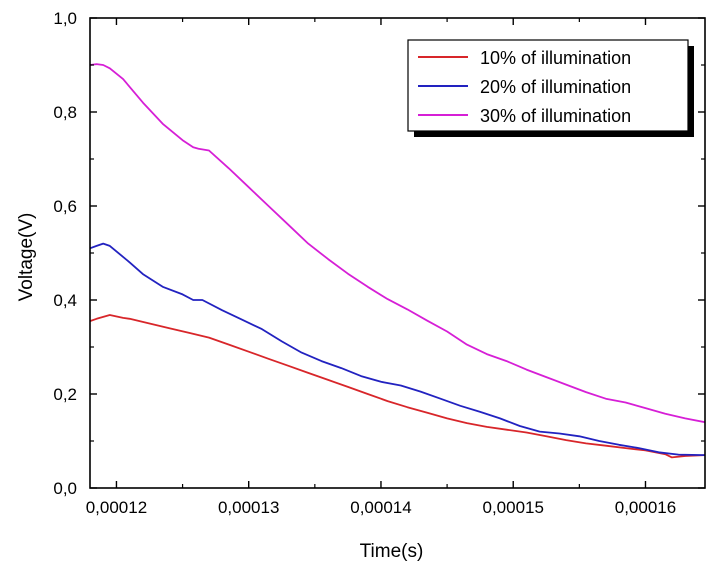  Describe the element at coordinates (555, 58) in the screenshot. I see `legend-label-1: 10% of illumination` at that location.